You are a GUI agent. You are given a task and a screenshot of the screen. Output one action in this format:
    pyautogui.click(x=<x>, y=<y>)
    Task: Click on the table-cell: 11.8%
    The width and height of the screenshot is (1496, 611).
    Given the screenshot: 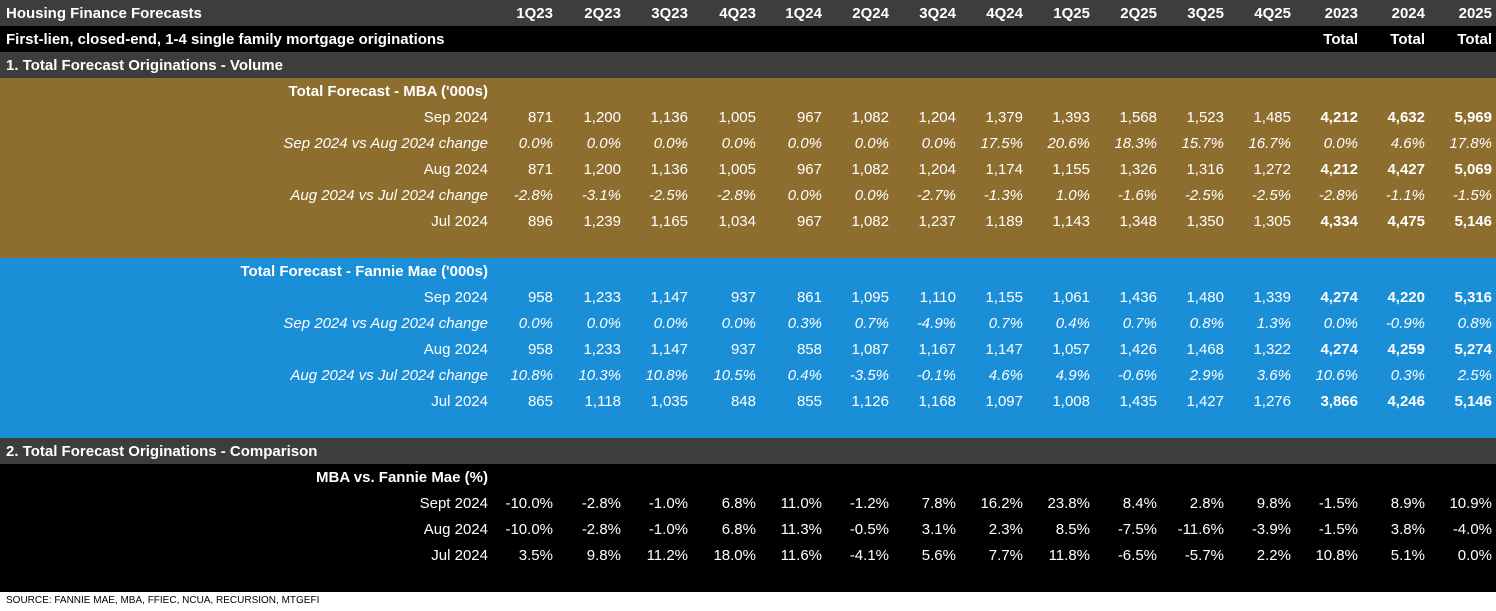 What is the action you would take?
    pyautogui.click(x=1069, y=555)
    